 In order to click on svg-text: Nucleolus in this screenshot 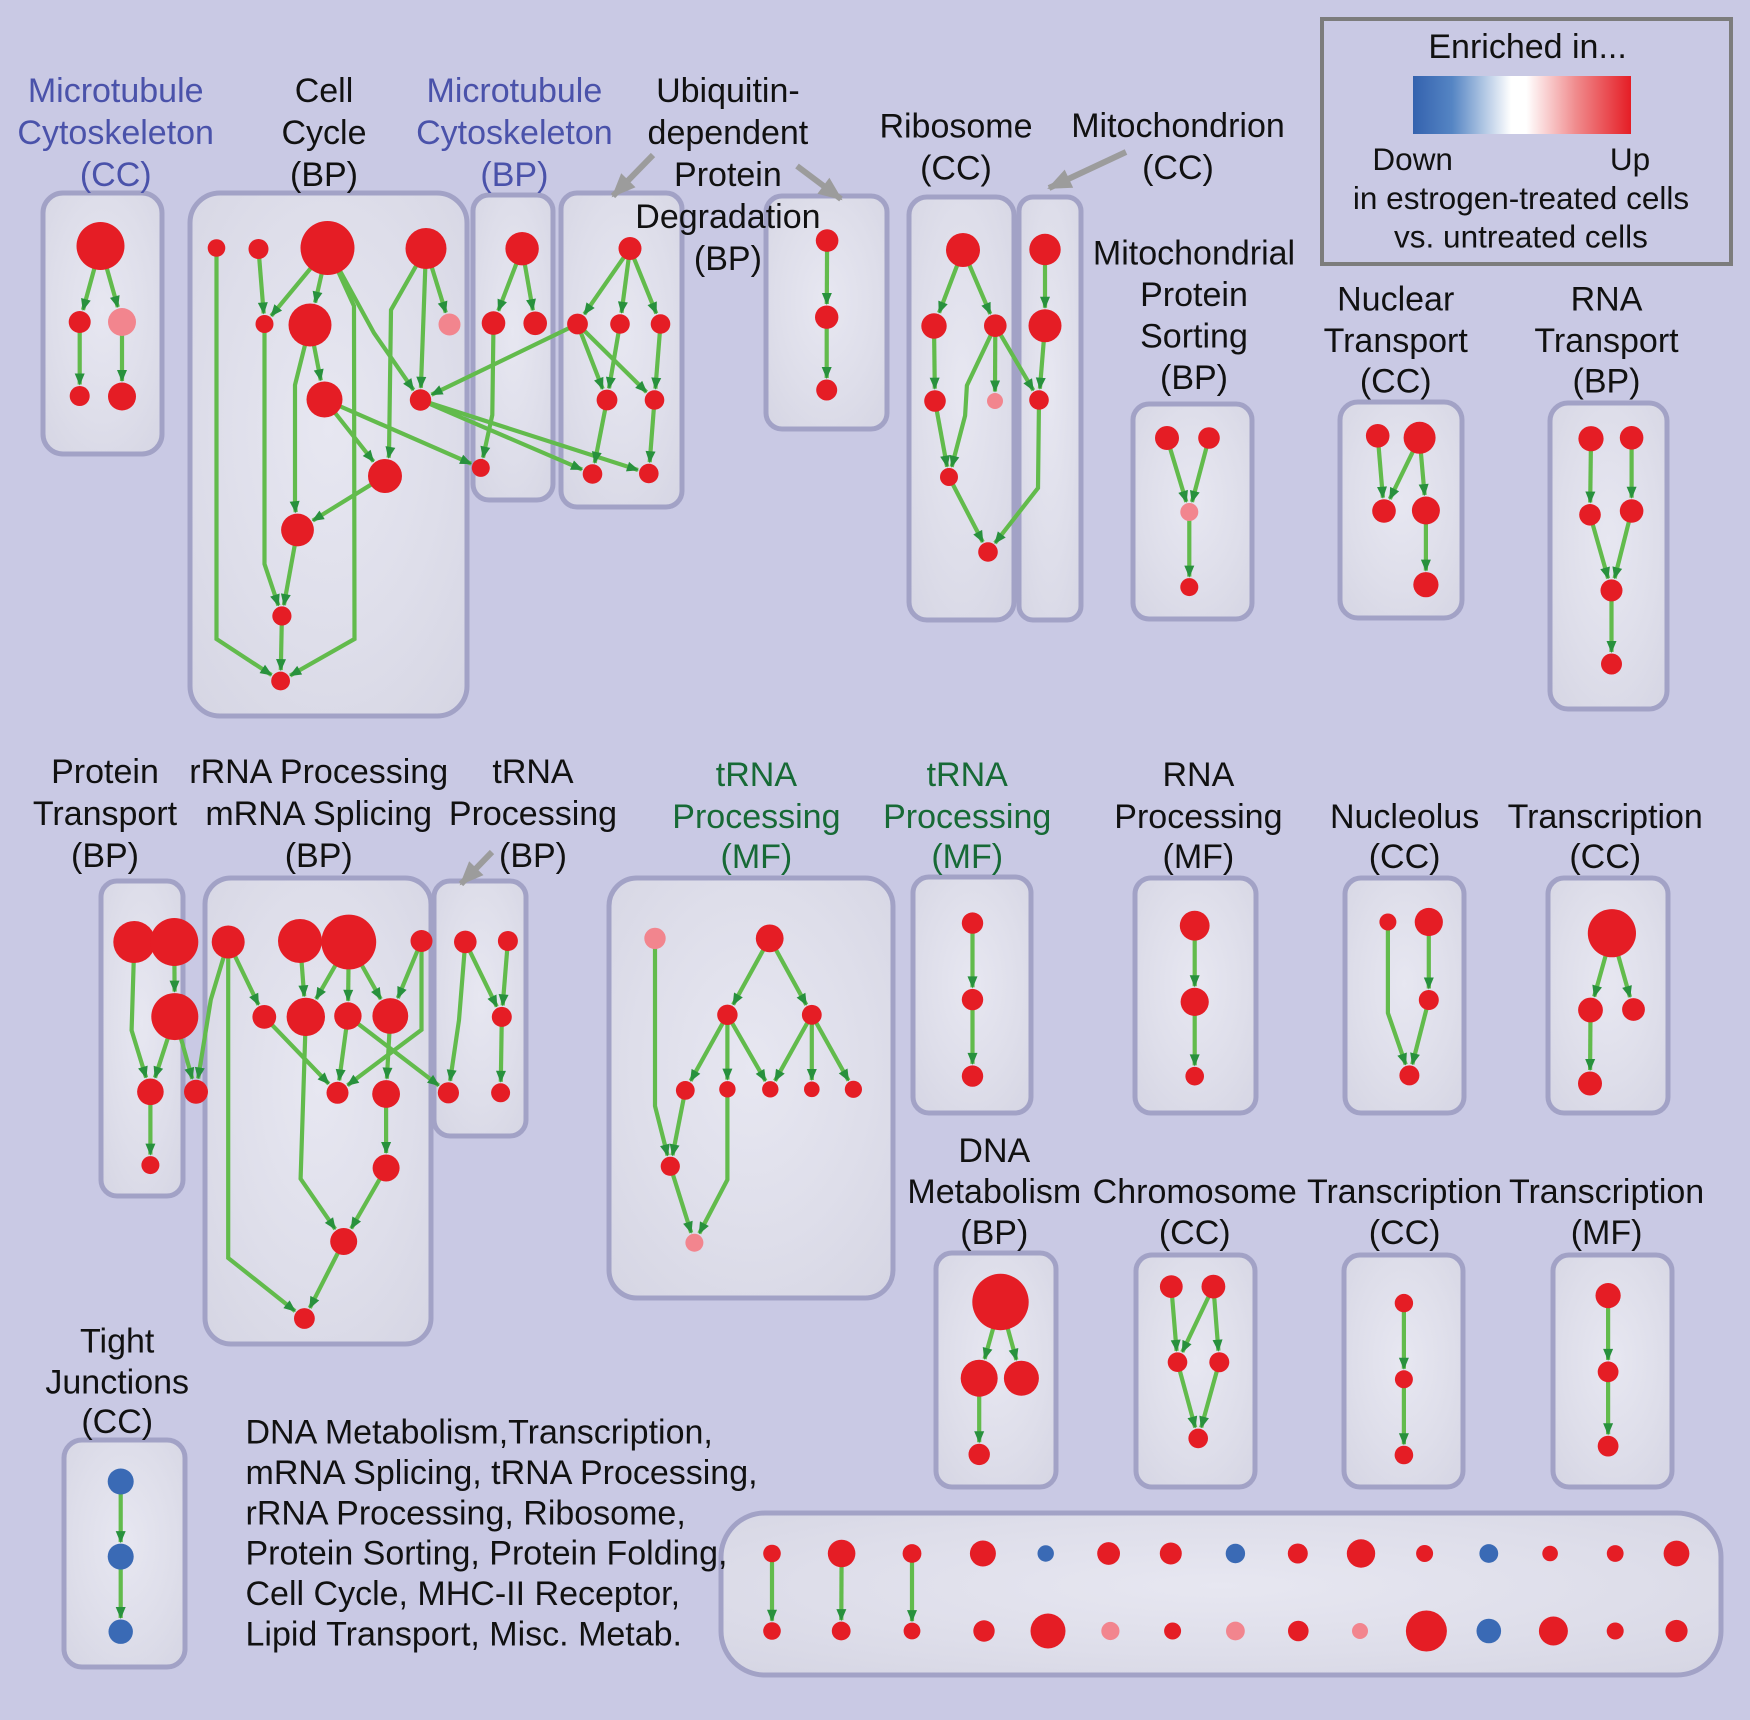, I will do `click(1404, 817)`.